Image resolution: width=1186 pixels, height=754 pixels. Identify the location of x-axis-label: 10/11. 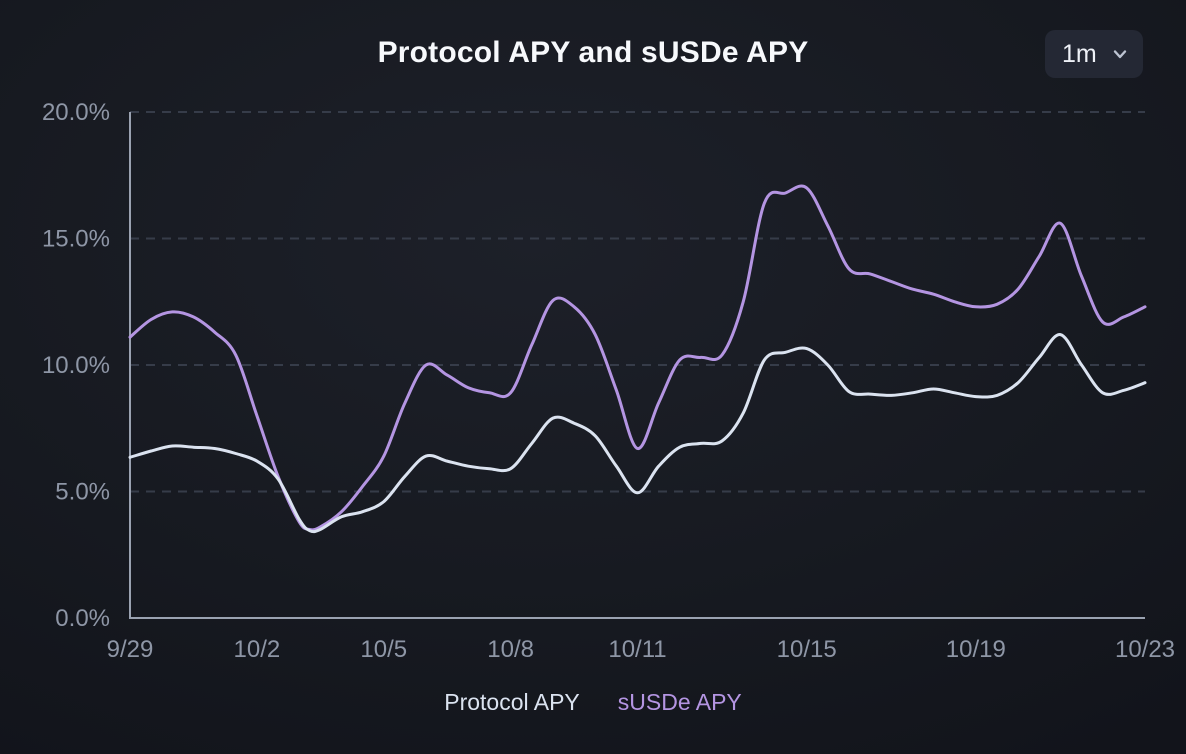
(637, 649).